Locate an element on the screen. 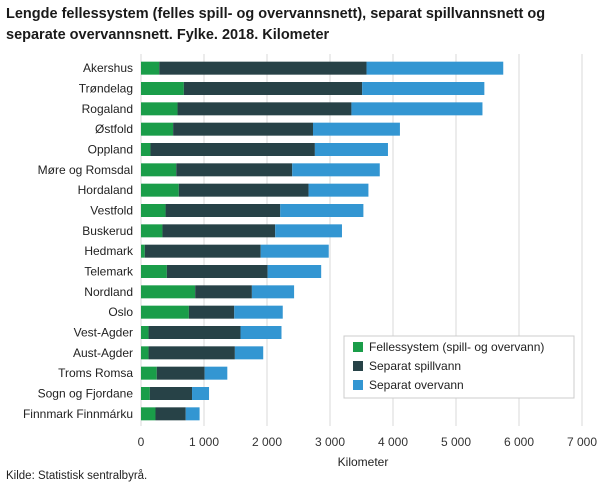  category-label: Aust-Agder is located at coordinates (103, 353).